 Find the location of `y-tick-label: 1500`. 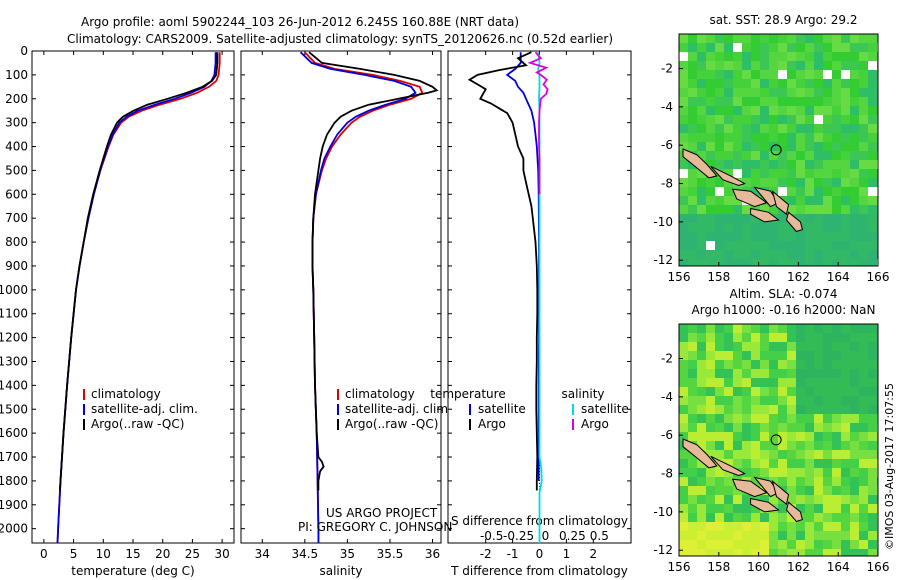

y-tick-label: 1500 is located at coordinates (14, 409).